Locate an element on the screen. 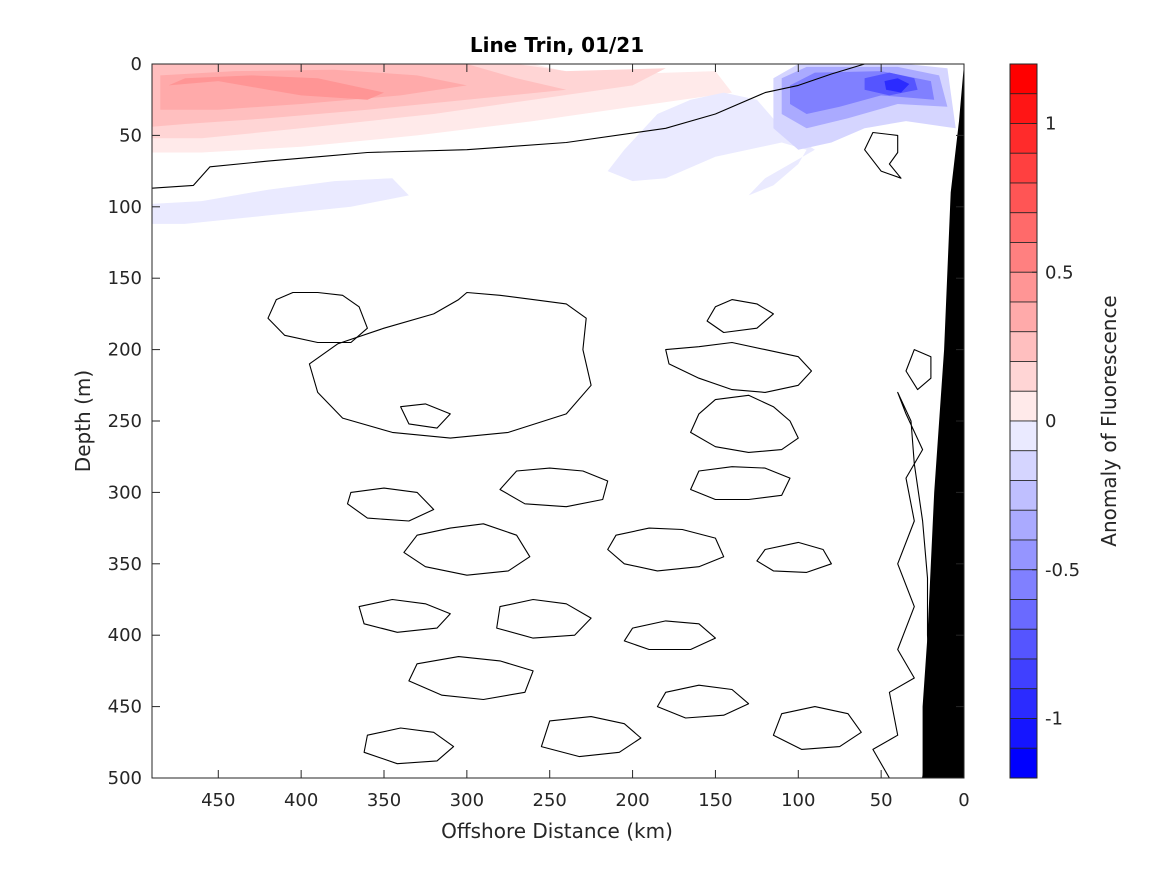 This screenshot has width=1167, height=875. y-tick-label: 150 is located at coordinates (125, 278).